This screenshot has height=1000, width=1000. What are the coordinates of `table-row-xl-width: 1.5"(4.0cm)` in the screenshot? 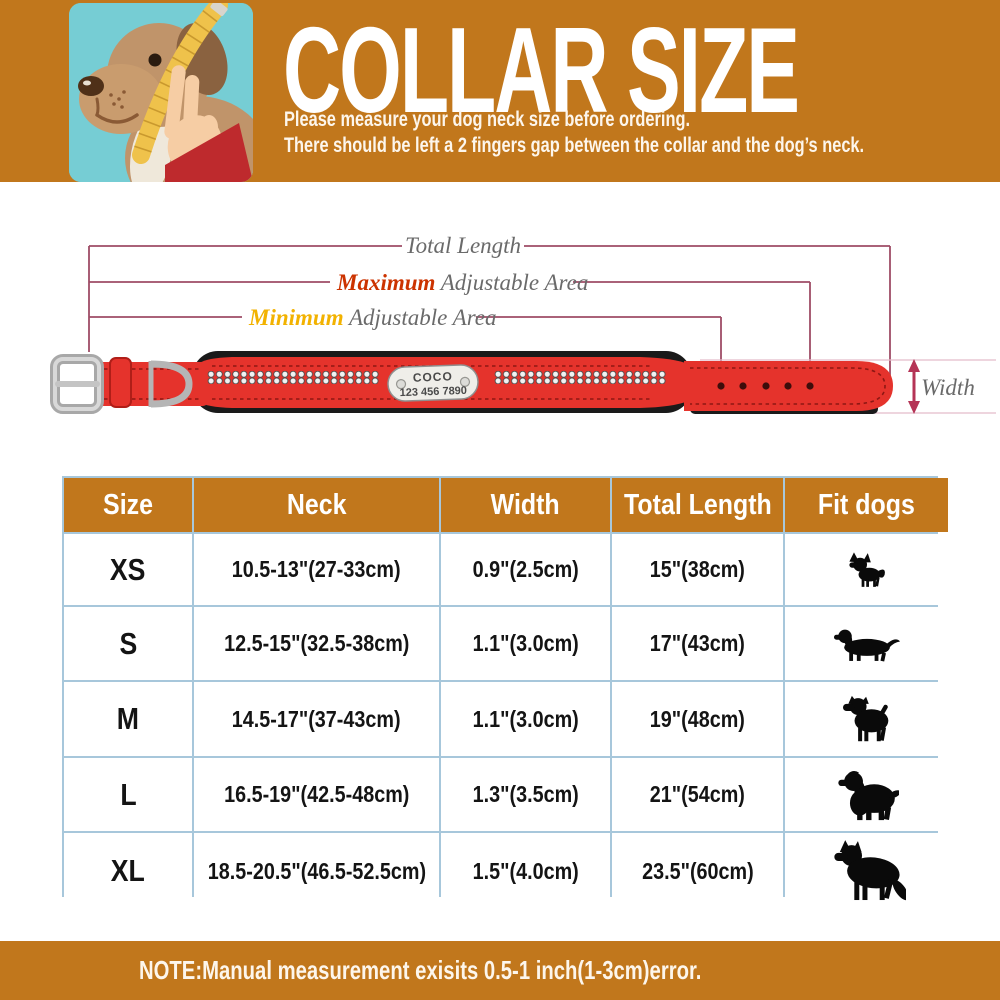 It's located at (525, 871).